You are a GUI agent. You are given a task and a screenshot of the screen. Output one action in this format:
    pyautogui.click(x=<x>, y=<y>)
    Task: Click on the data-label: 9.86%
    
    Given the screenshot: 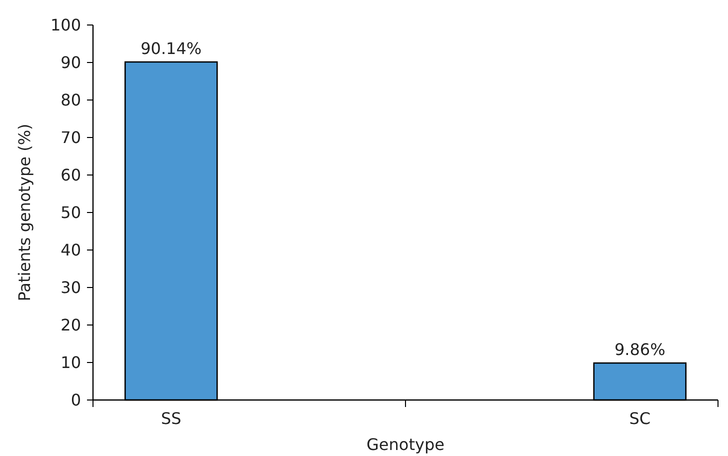 What is the action you would take?
    pyautogui.click(x=640, y=350)
    